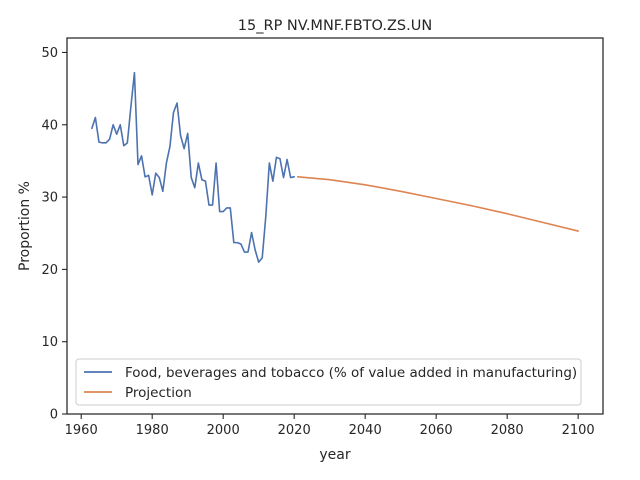 The height and width of the screenshot is (480, 640). What do you see at coordinates (335, 26) in the screenshot?
I see `chart-title: 15_RP NV.MNF.FBTO.ZS.UN` at bounding box center [335, 26].